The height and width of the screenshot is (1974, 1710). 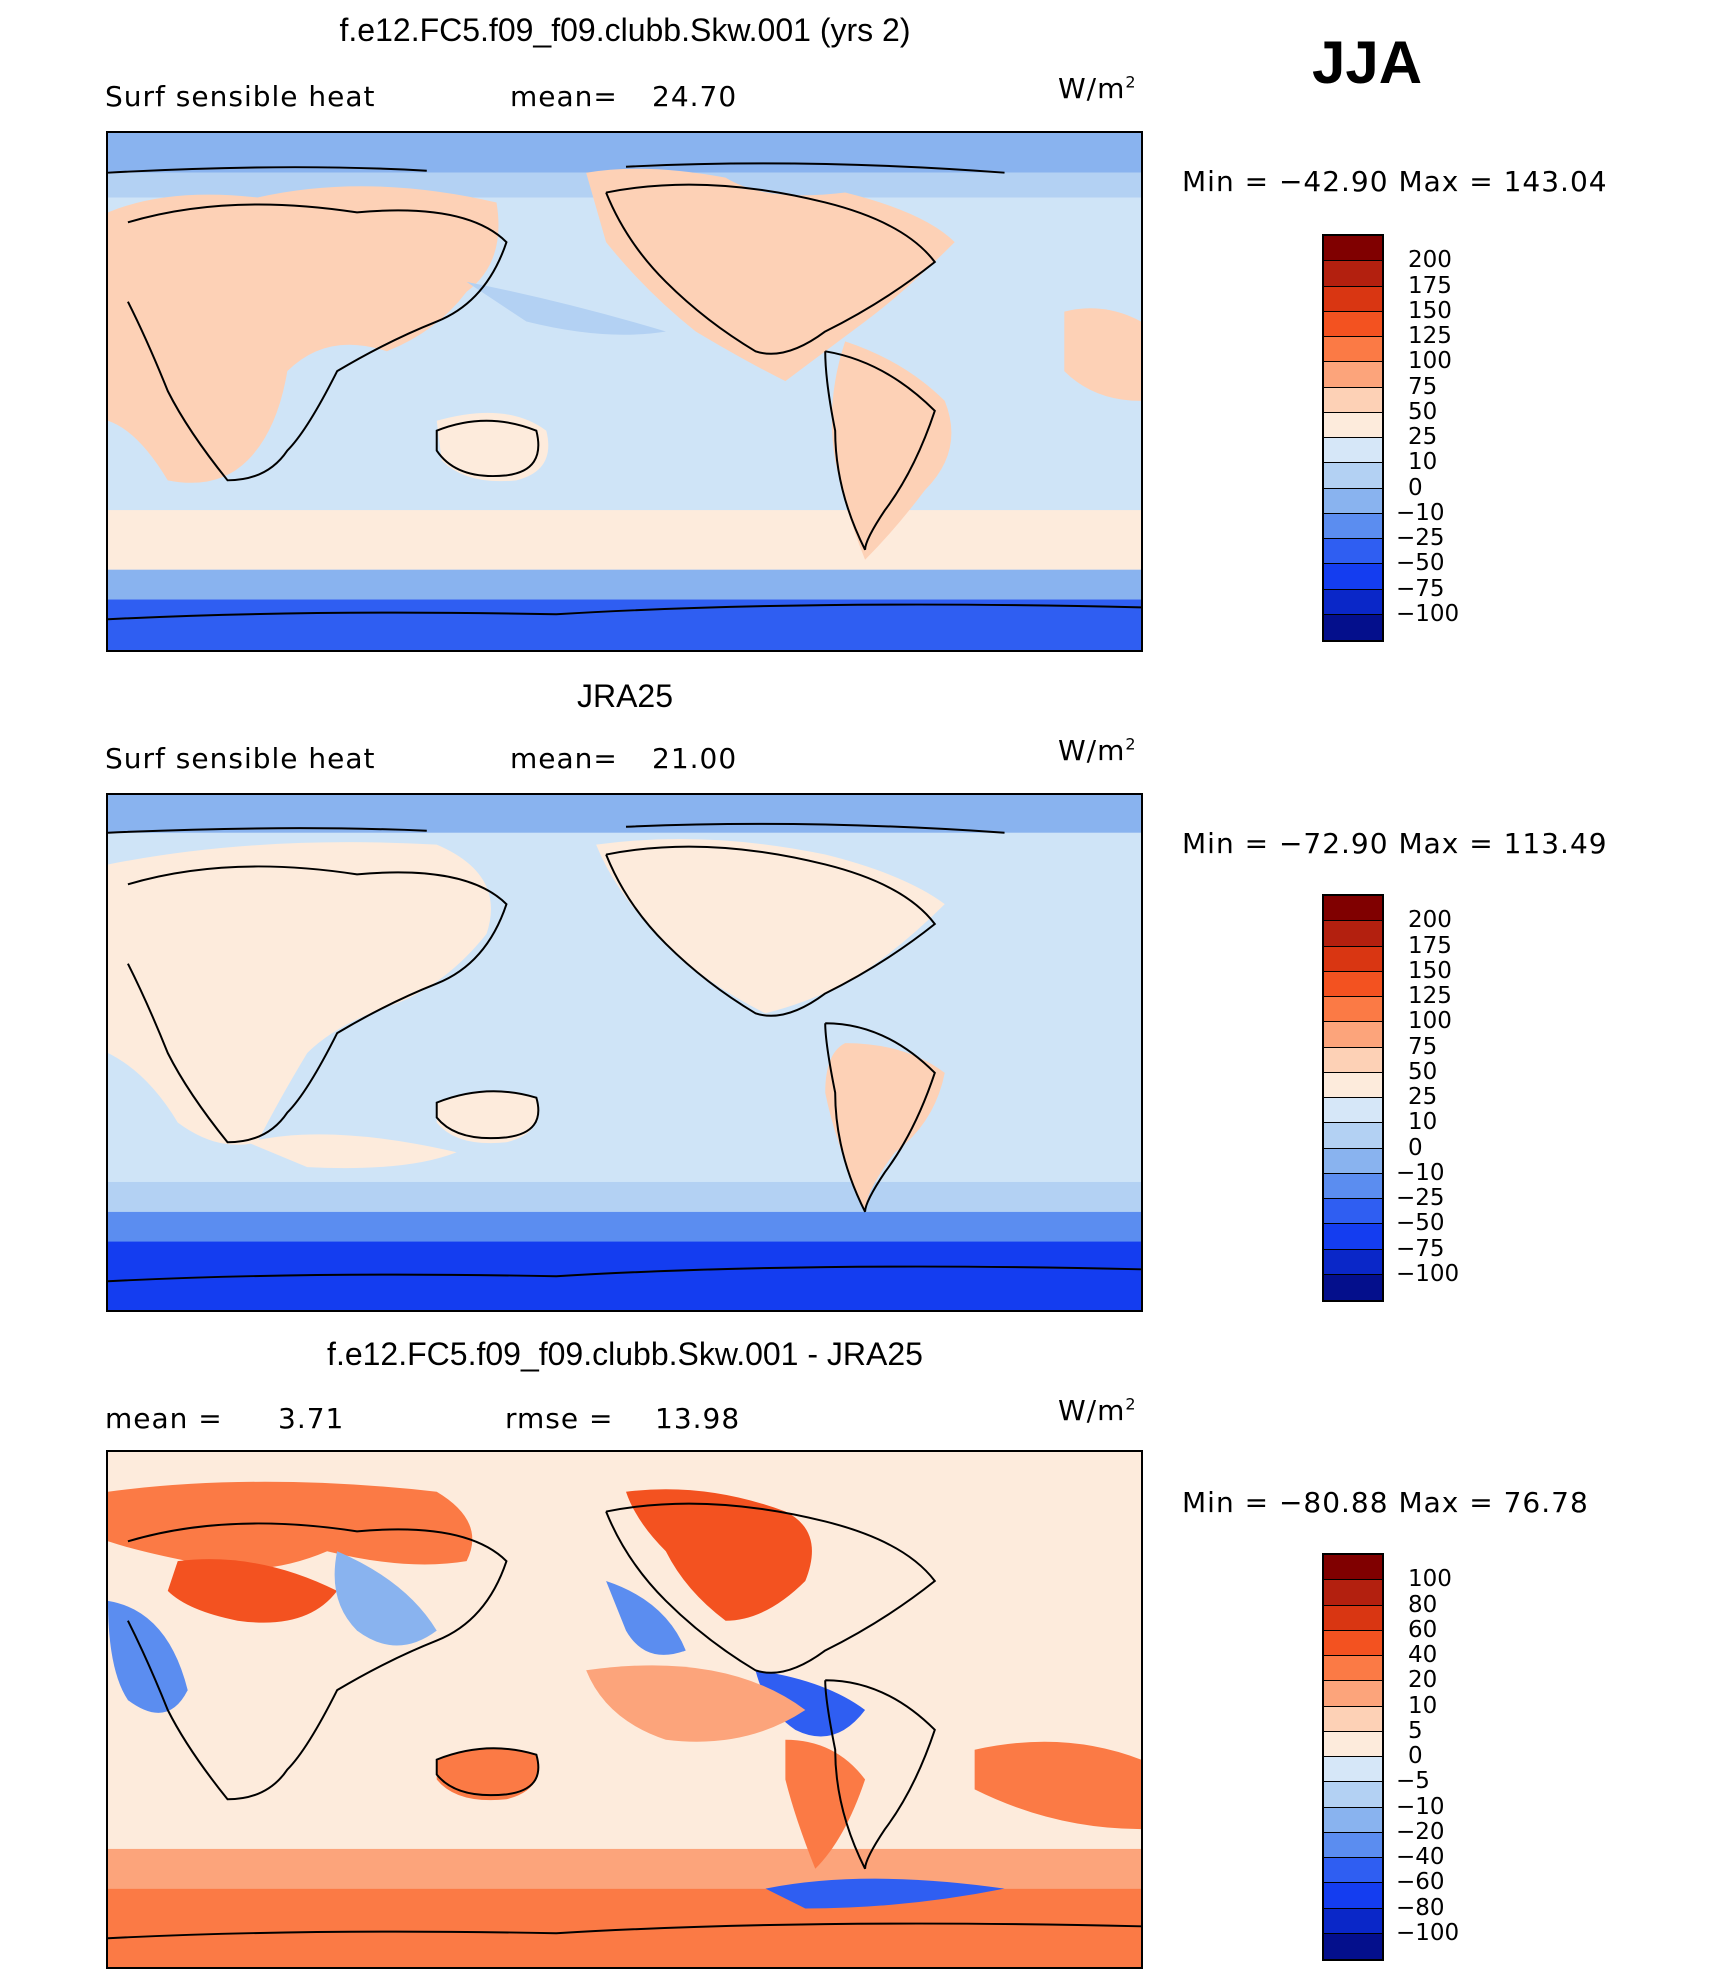 I want to click on colorbar-tick-label: −5, so click(x=1413, y=1781).